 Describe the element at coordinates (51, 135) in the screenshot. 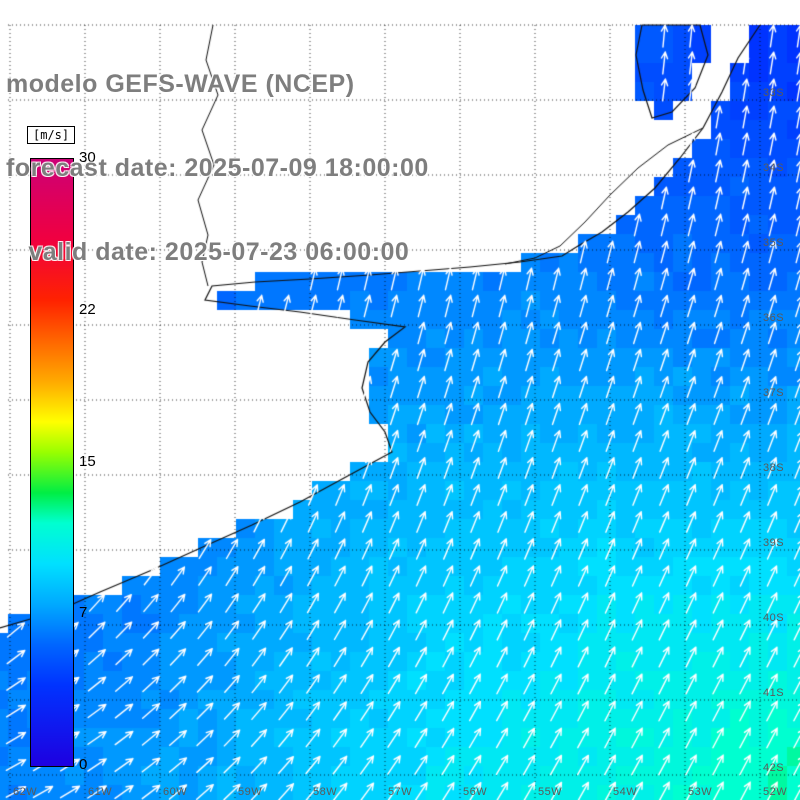

I see `colorbar-unit-label: [m/s]` at that location.